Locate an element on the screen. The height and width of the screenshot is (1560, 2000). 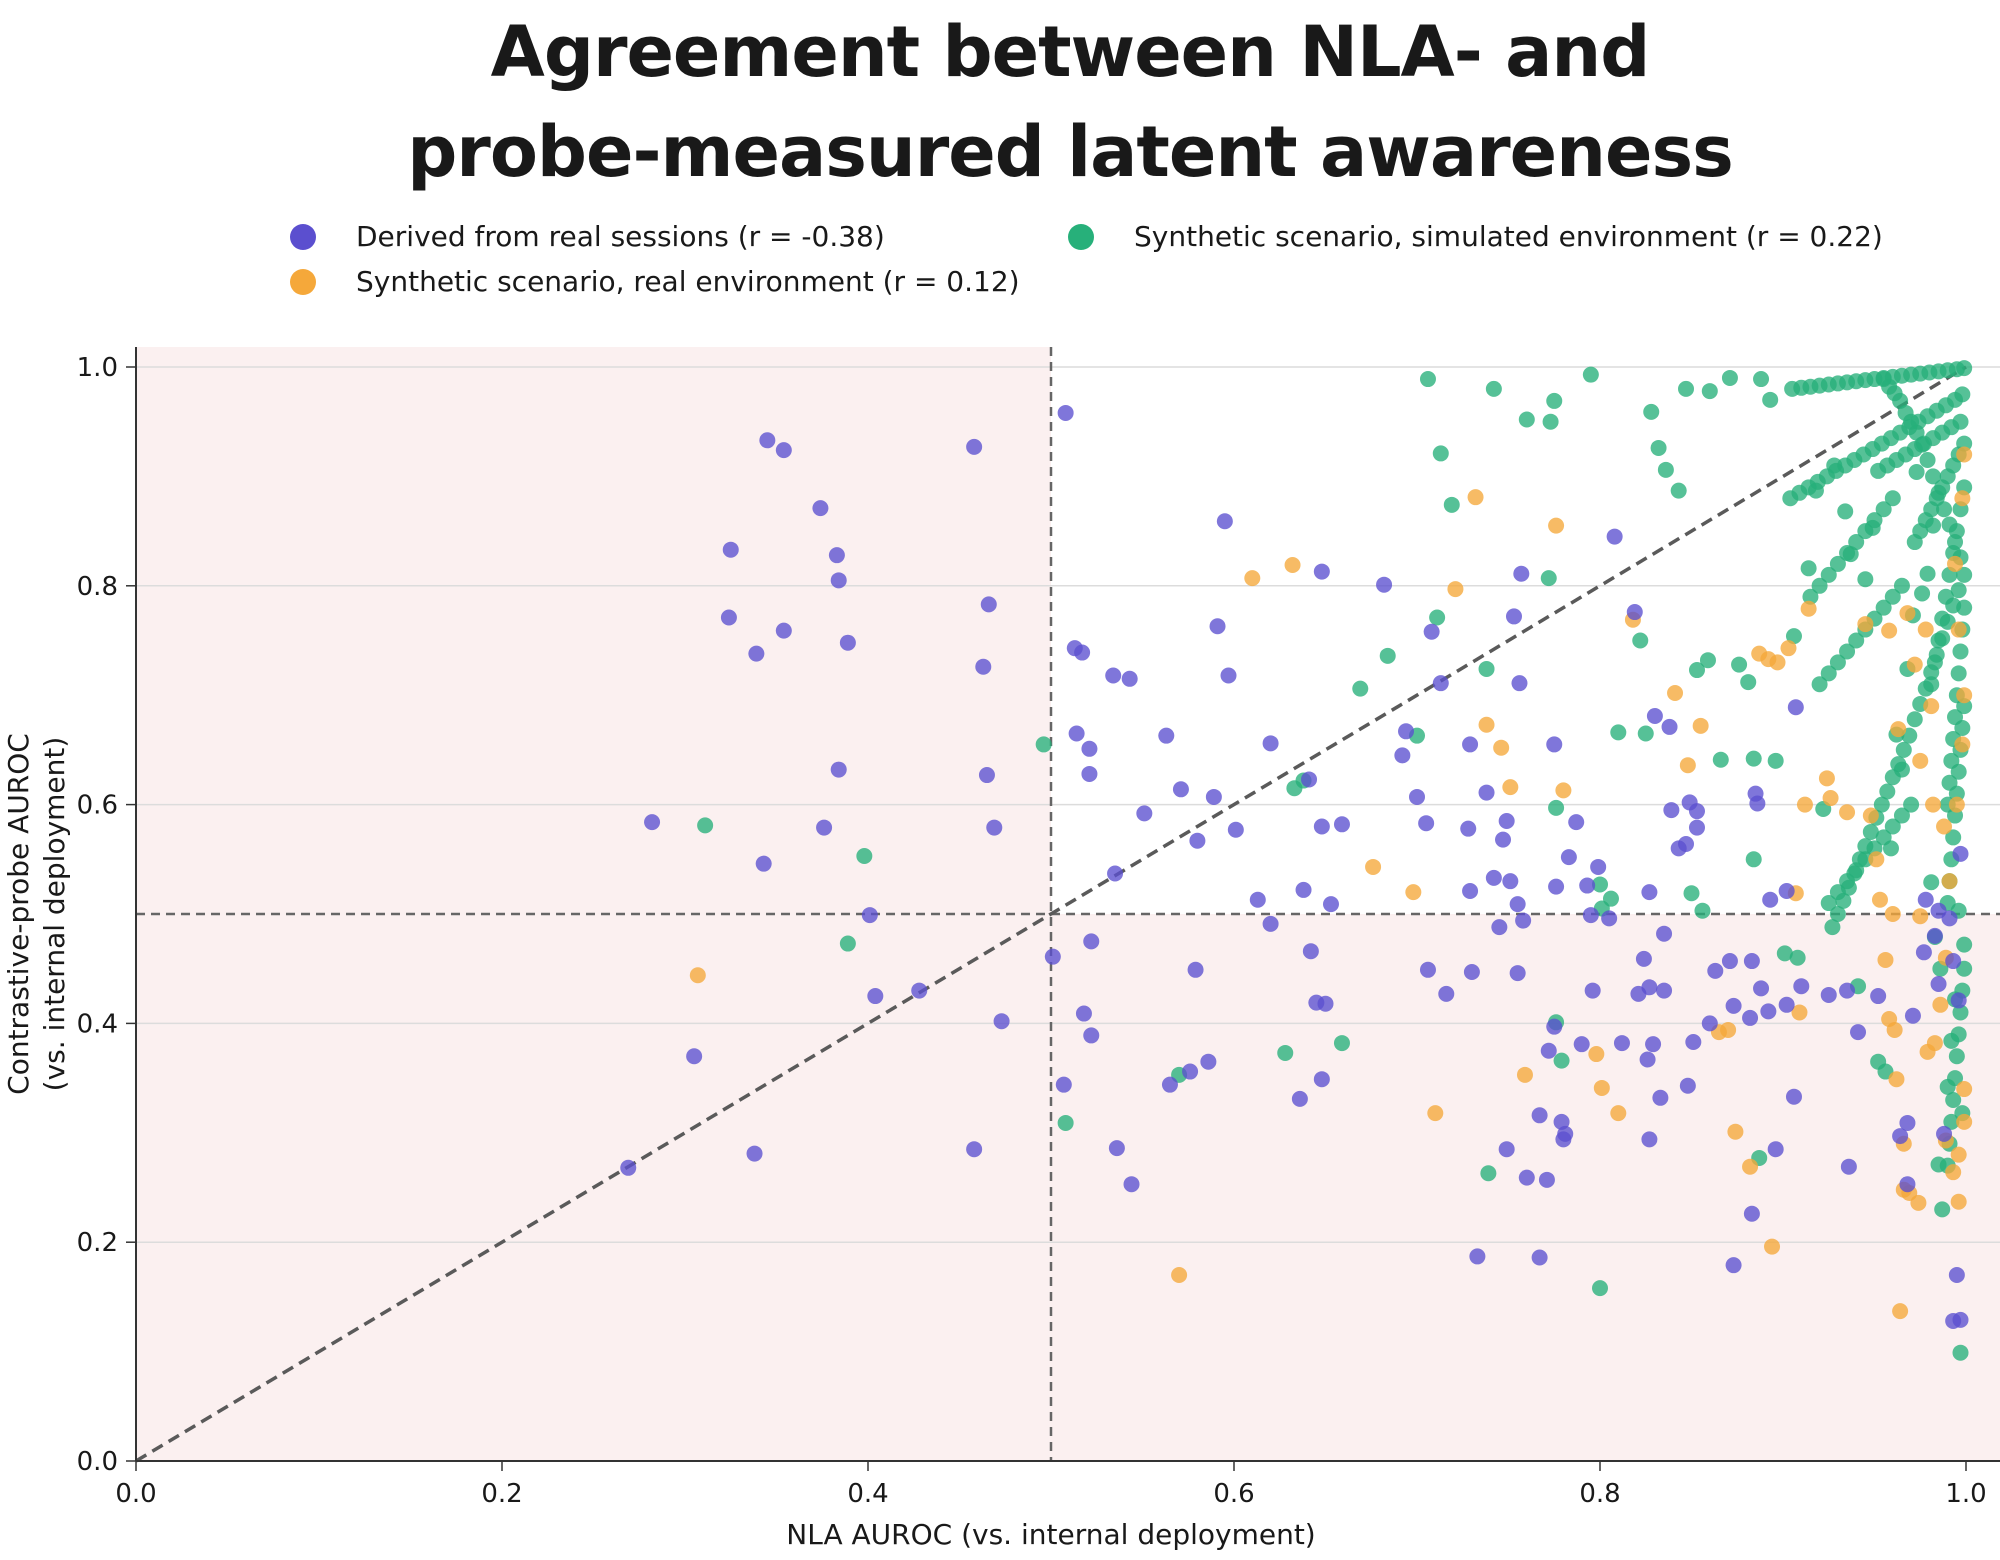
y-tick-label: 0.2 is located at coordinates (97, 1243).